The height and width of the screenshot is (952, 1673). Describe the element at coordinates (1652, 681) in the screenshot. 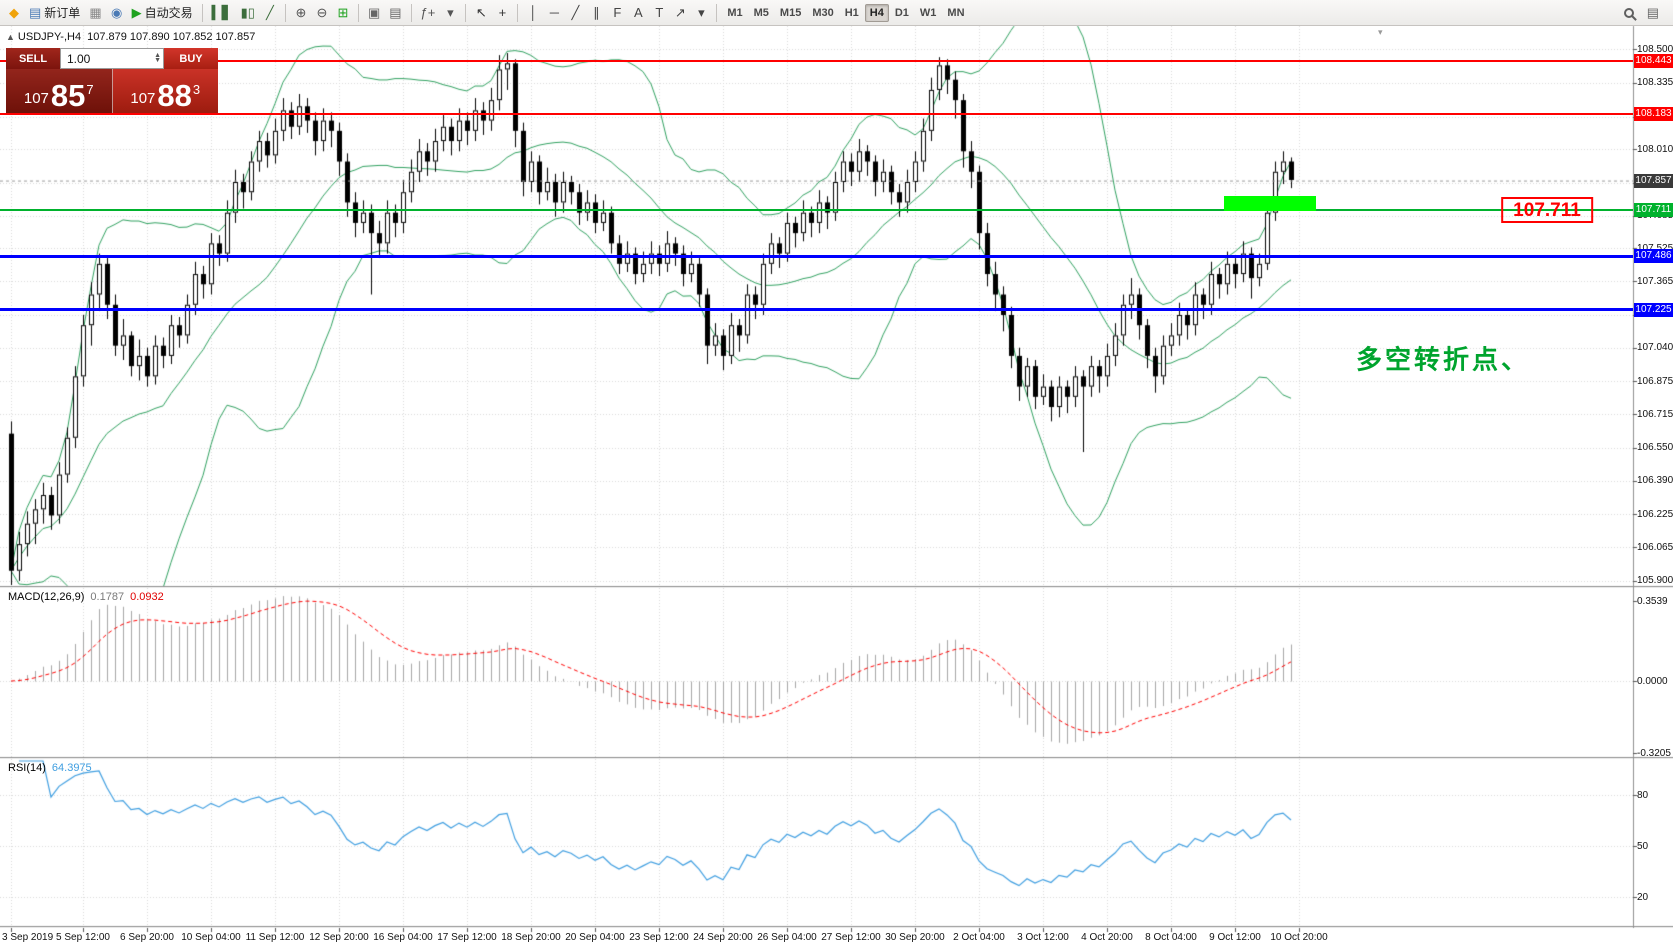

I see `macd-axis-label: 0.0000` at that location.